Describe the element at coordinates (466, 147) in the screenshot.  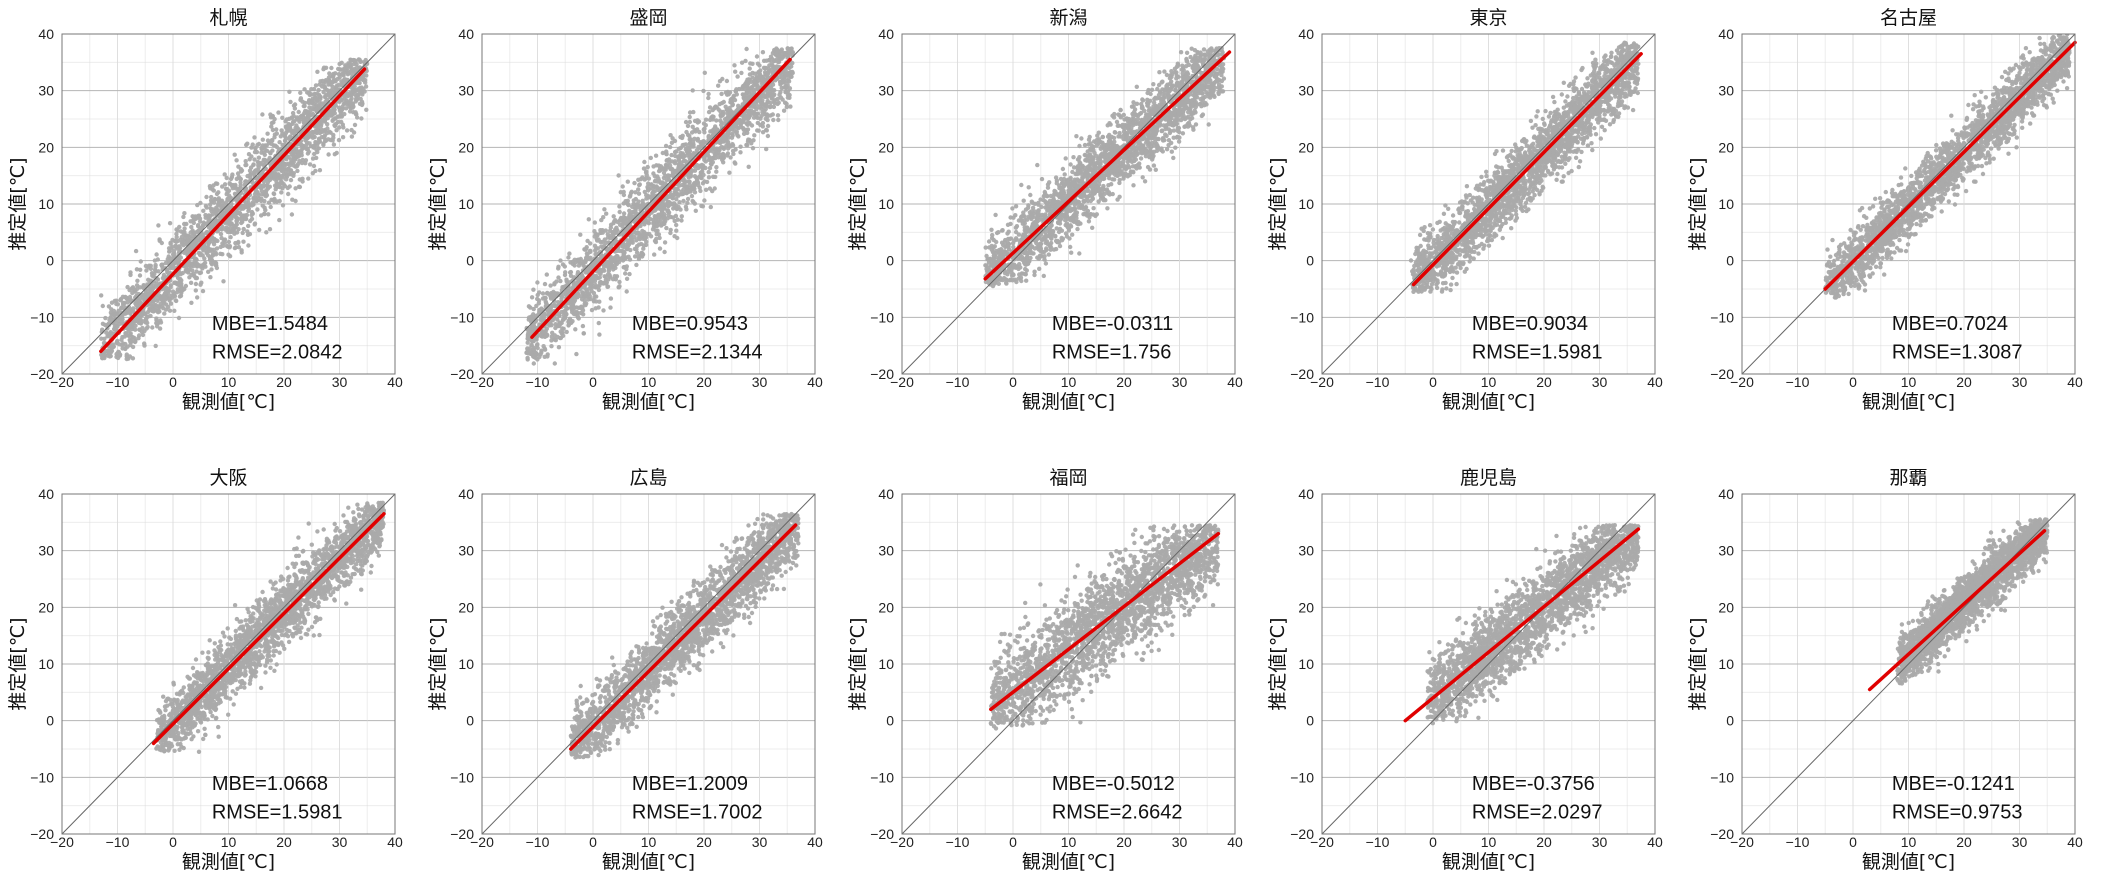
I see `y-tick-label: 20` at that location.